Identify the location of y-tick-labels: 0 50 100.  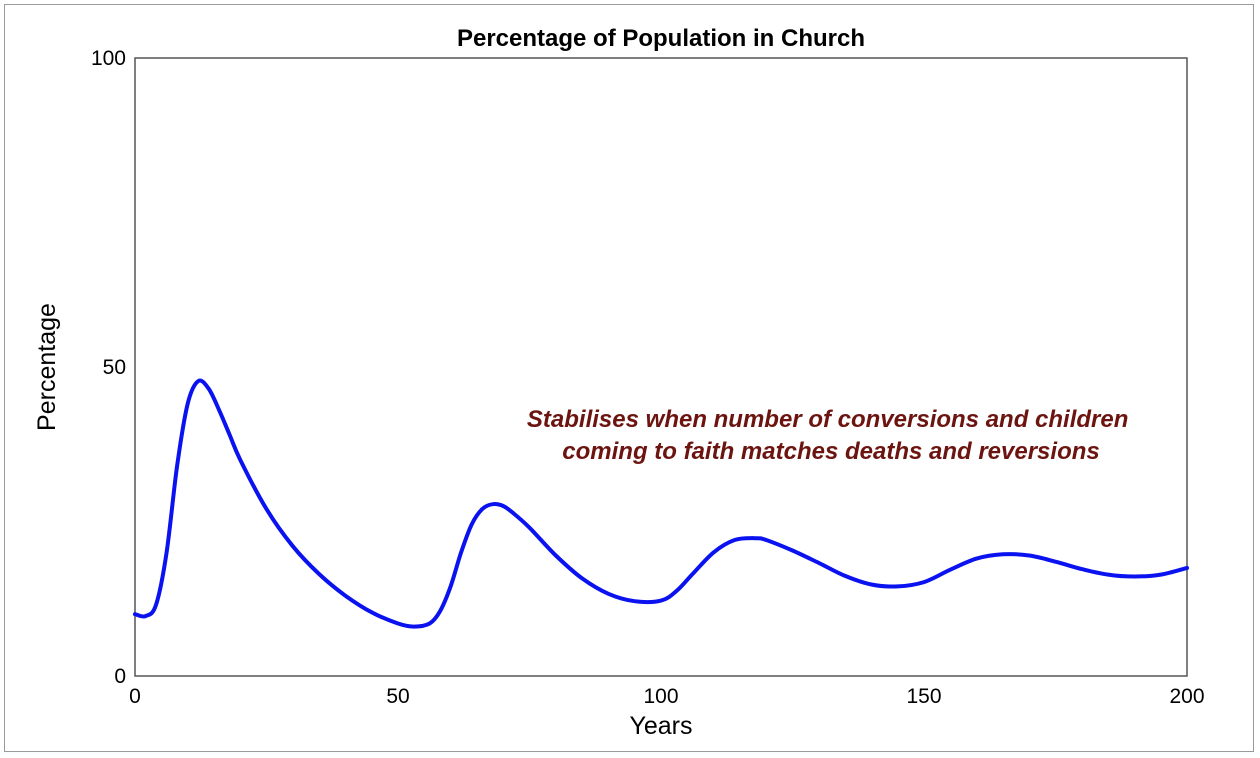
(108, 367).